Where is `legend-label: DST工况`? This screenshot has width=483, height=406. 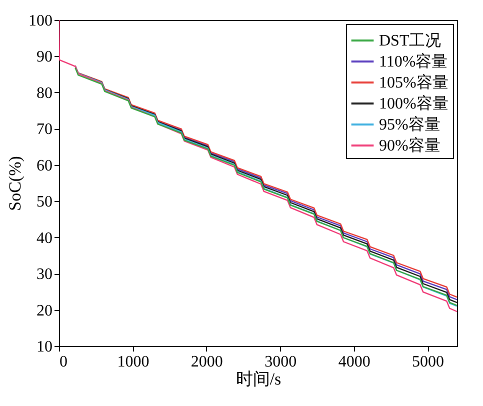
legend-label: DST工况 is located at coordinates (410, 41).